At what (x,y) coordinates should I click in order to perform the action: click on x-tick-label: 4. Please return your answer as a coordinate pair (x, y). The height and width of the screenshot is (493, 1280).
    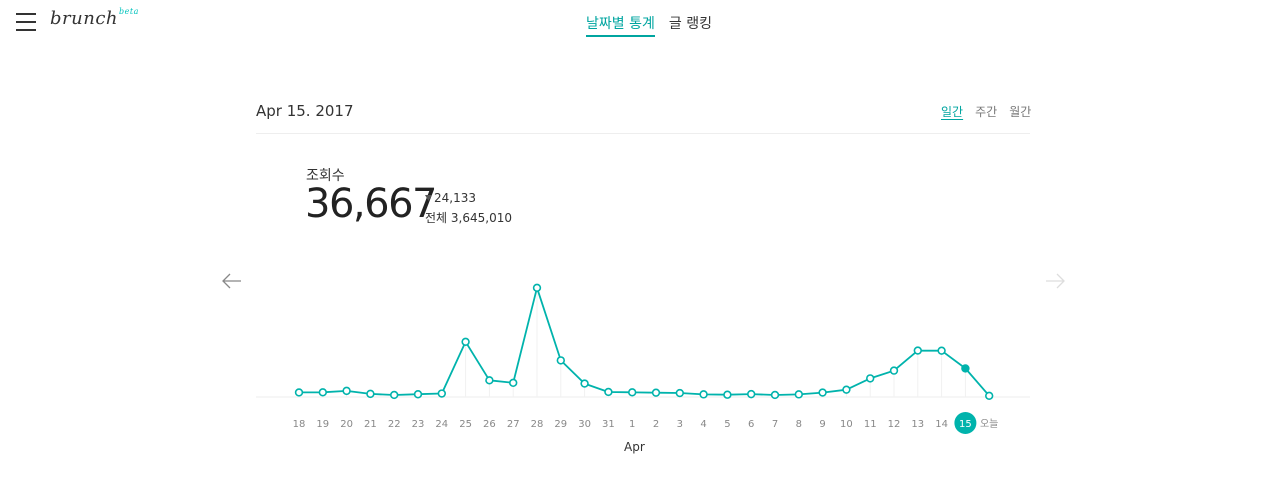
    Looking at the image, I should click on (703, 424).